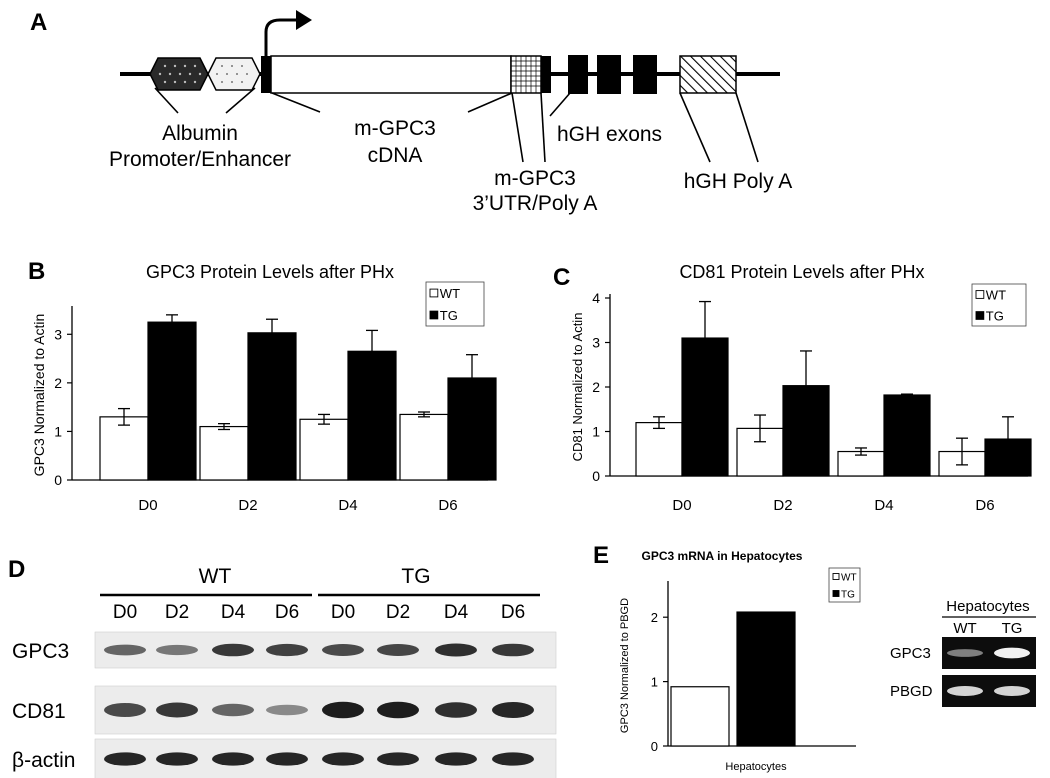 The image size is (1050, 778). I want to click on rt-pcr-gel: Hepatocytes WT TG GPC3 PBGD, so click(963, 652).